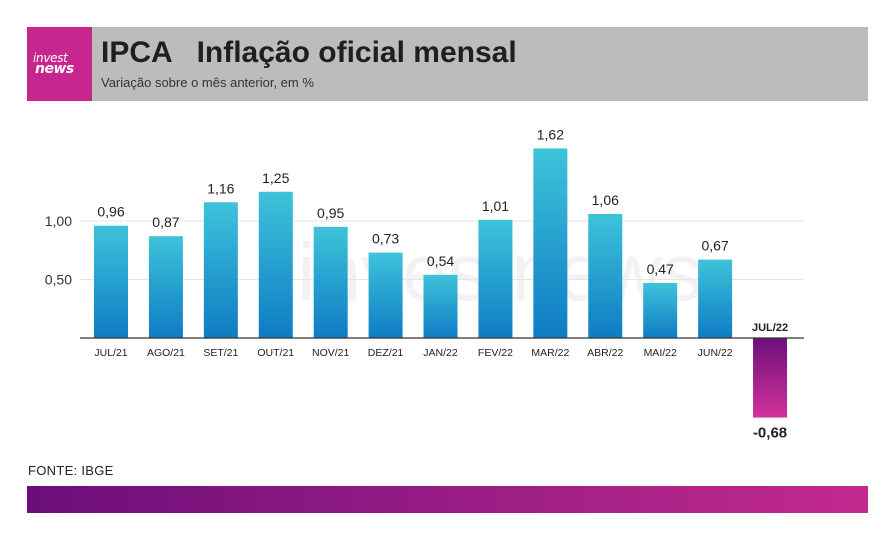  Describe the element at coordinates (58, 280) in the screenshot. I see `y-tick-label: 0,50` at that location.